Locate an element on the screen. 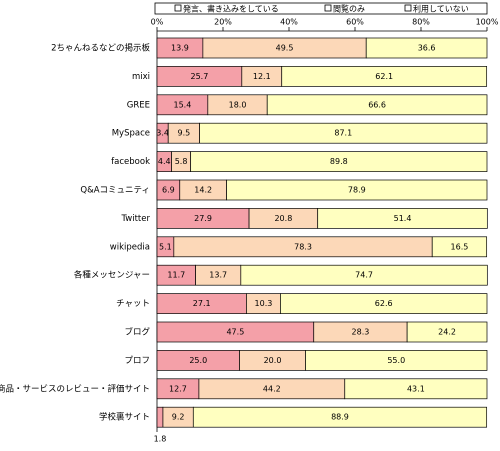  value-label: 16.5 is located at coordinates (460, 246).